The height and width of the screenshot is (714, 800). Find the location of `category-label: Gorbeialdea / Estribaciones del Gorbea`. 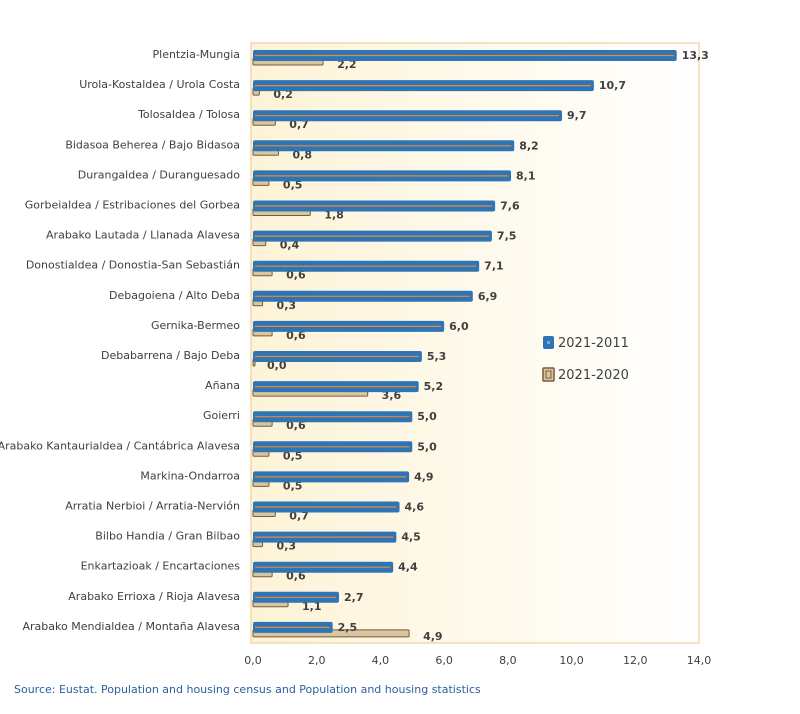

category-label: Gorbeialdea / Estribaciones del Gorbea is located at coordinates (132, 205).